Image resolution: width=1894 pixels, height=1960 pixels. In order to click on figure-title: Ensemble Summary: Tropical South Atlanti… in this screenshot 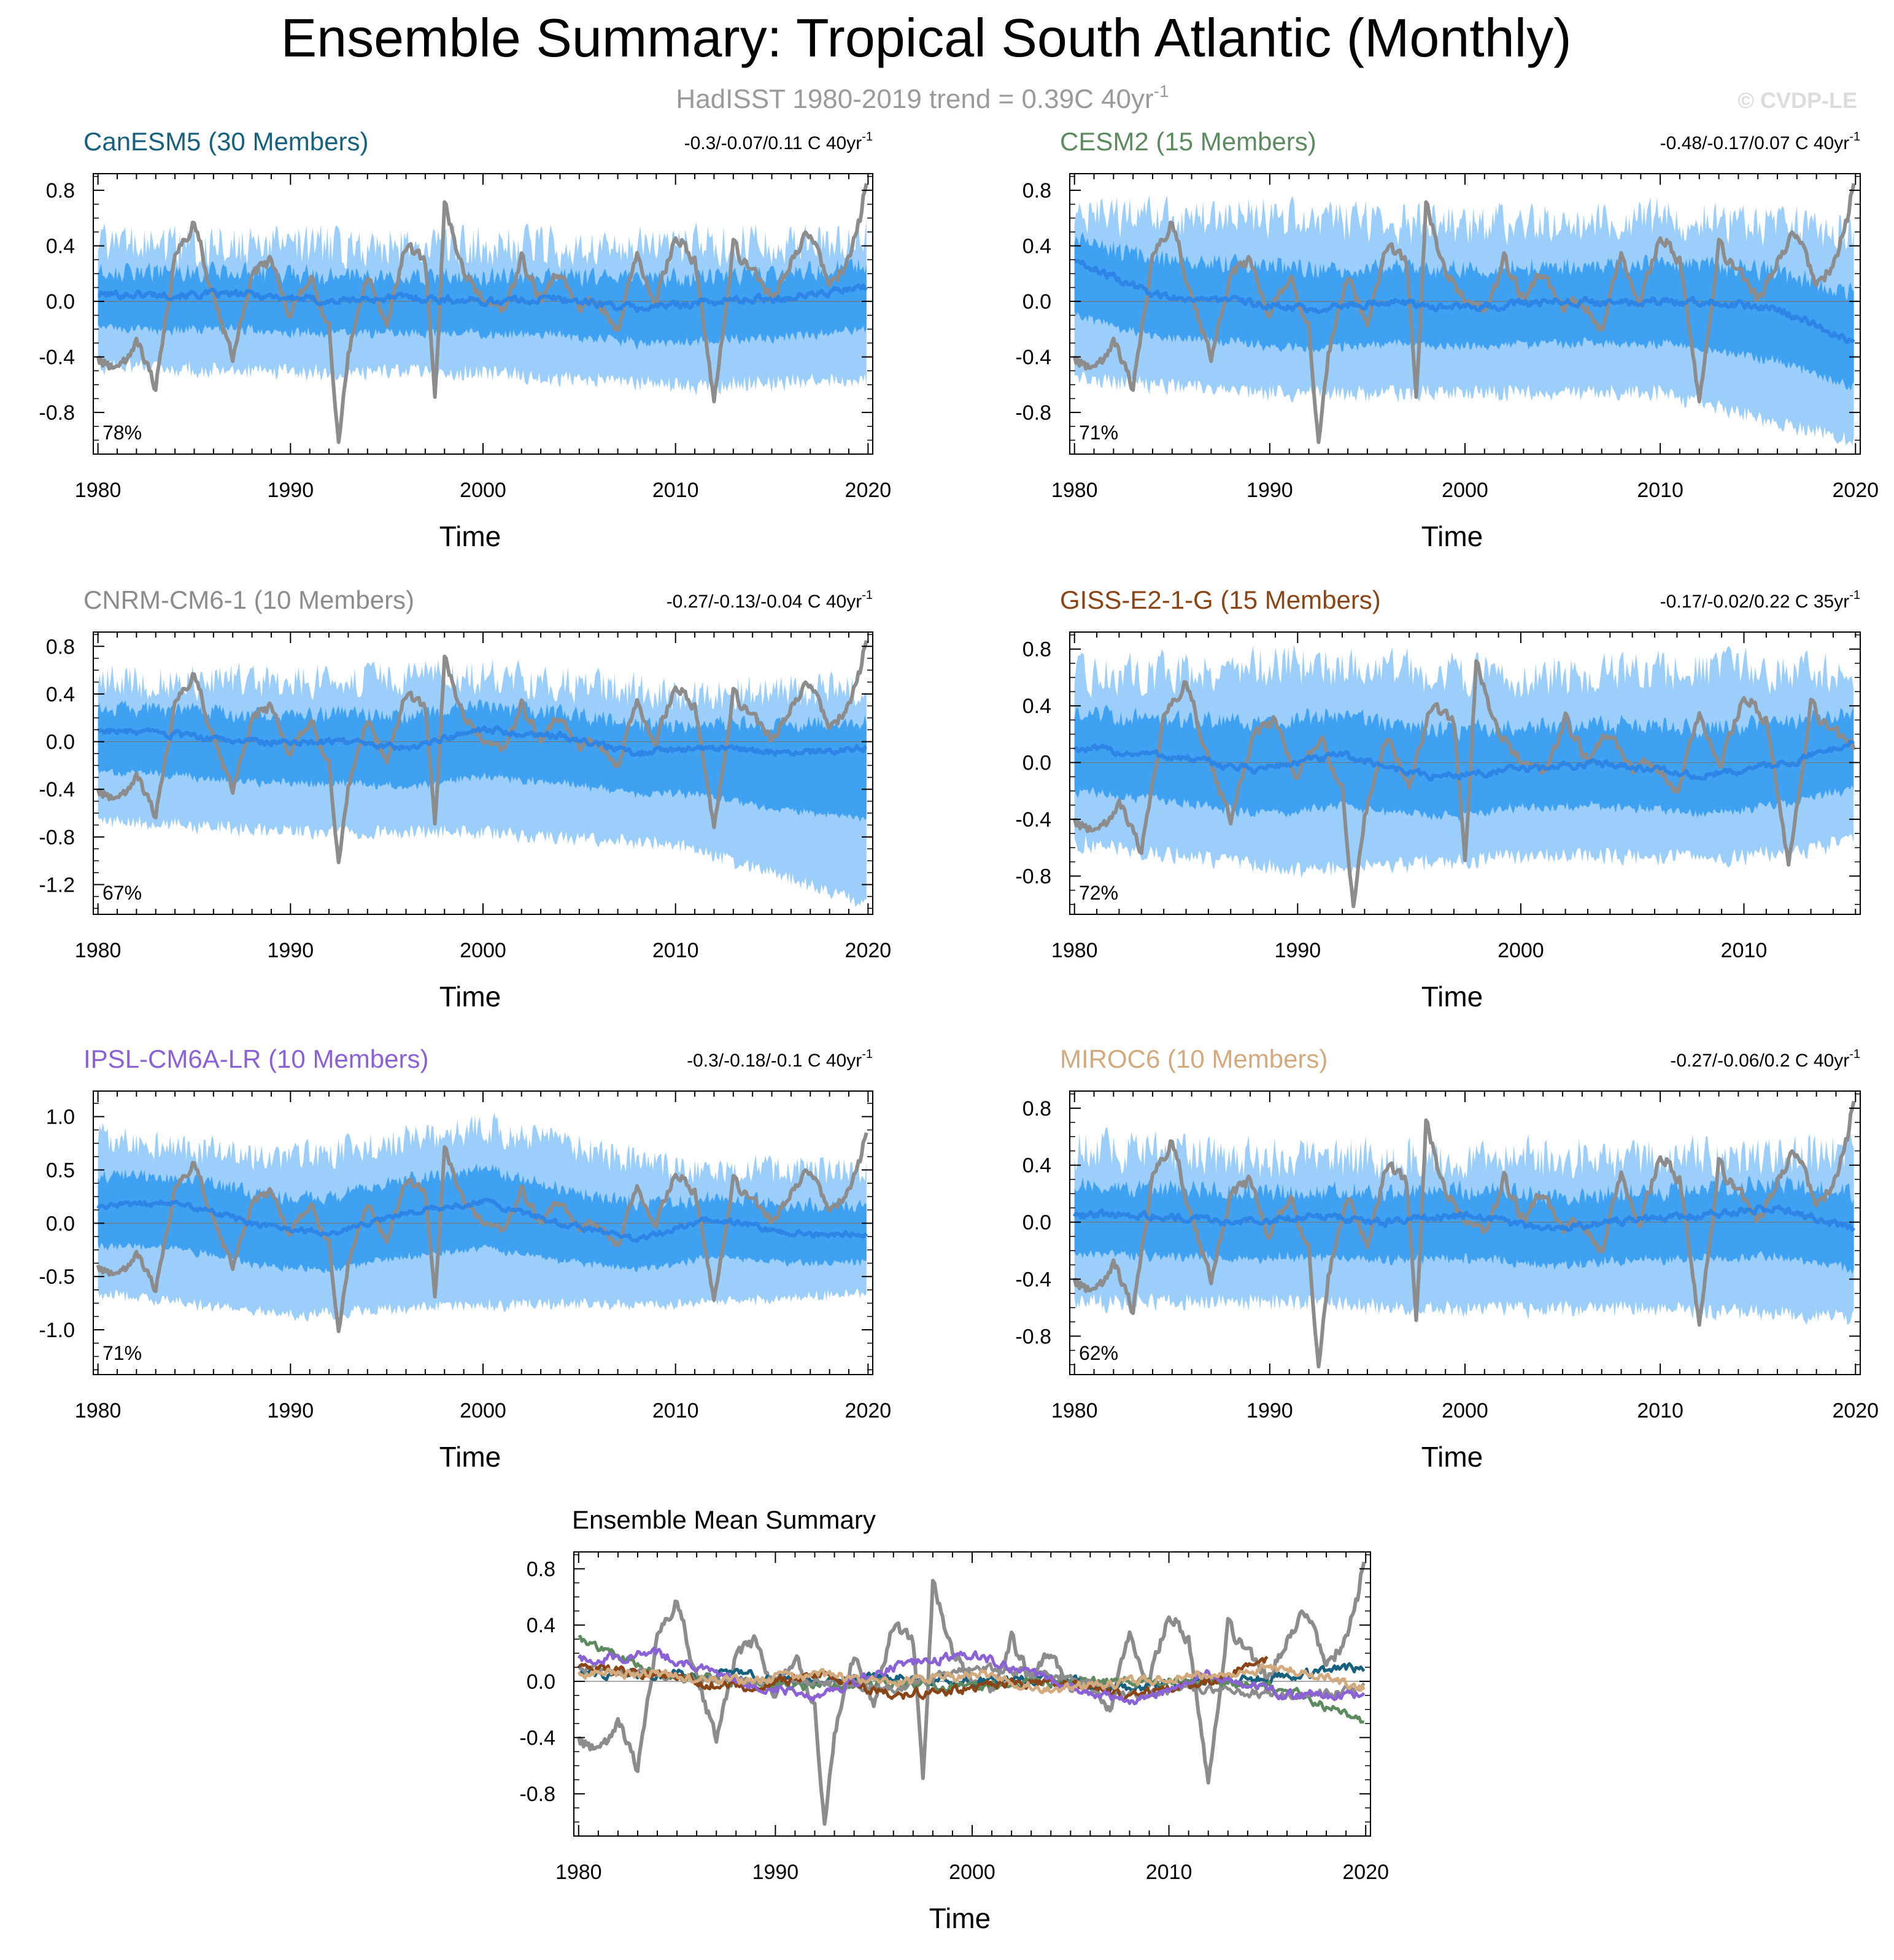, I will do `click(925, 37)`.